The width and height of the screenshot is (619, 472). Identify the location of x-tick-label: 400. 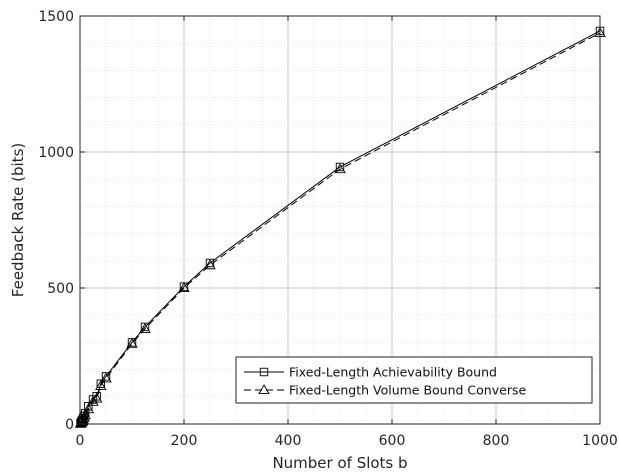
(288, 441).